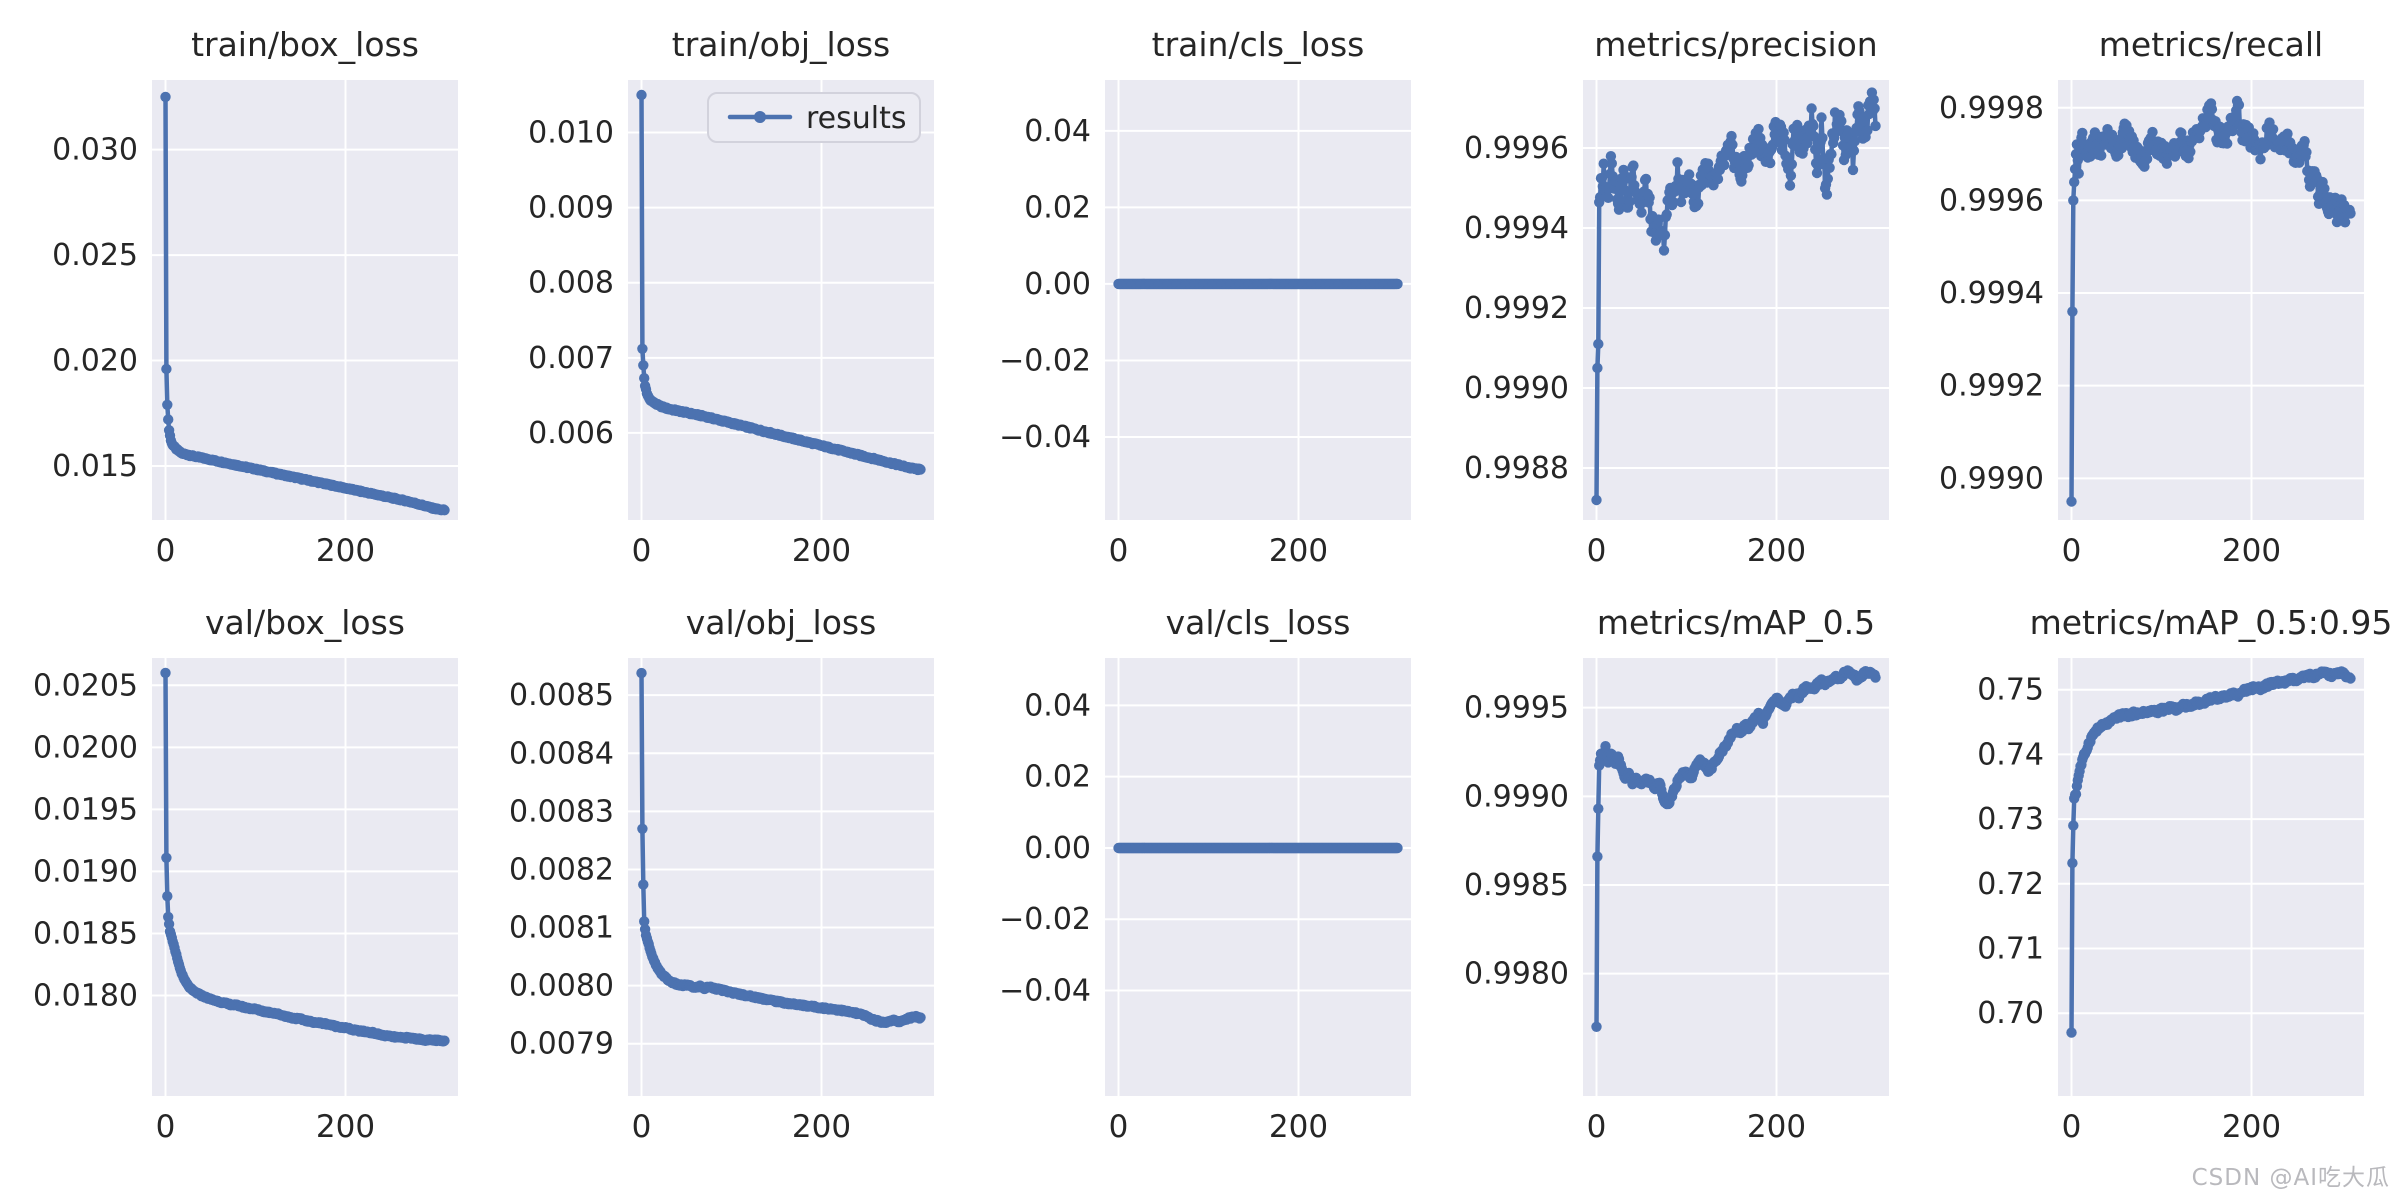  I want to click on y-tick-label: 0.9995, so click(1516, 708).